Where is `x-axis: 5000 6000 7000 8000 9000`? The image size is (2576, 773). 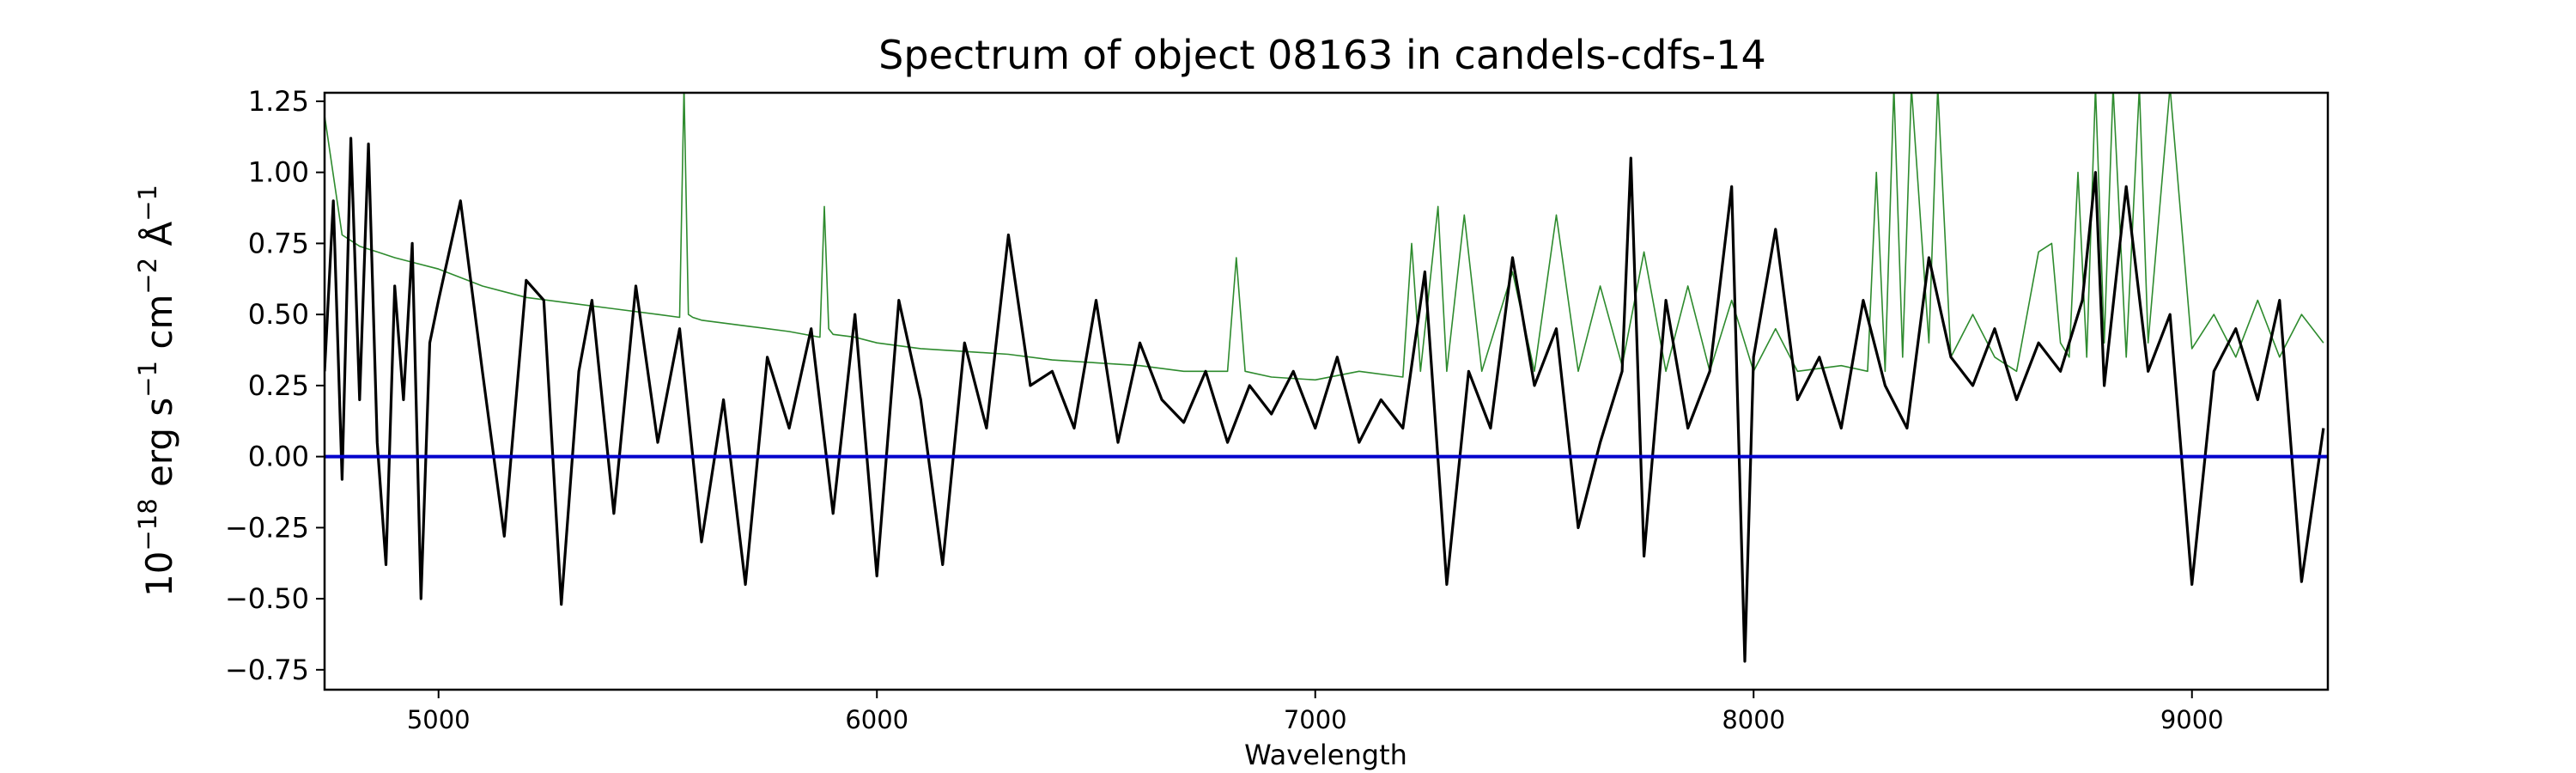 x-axis: 5000 6000 7000 8000 9000 is located at coordinates (1316, 712).